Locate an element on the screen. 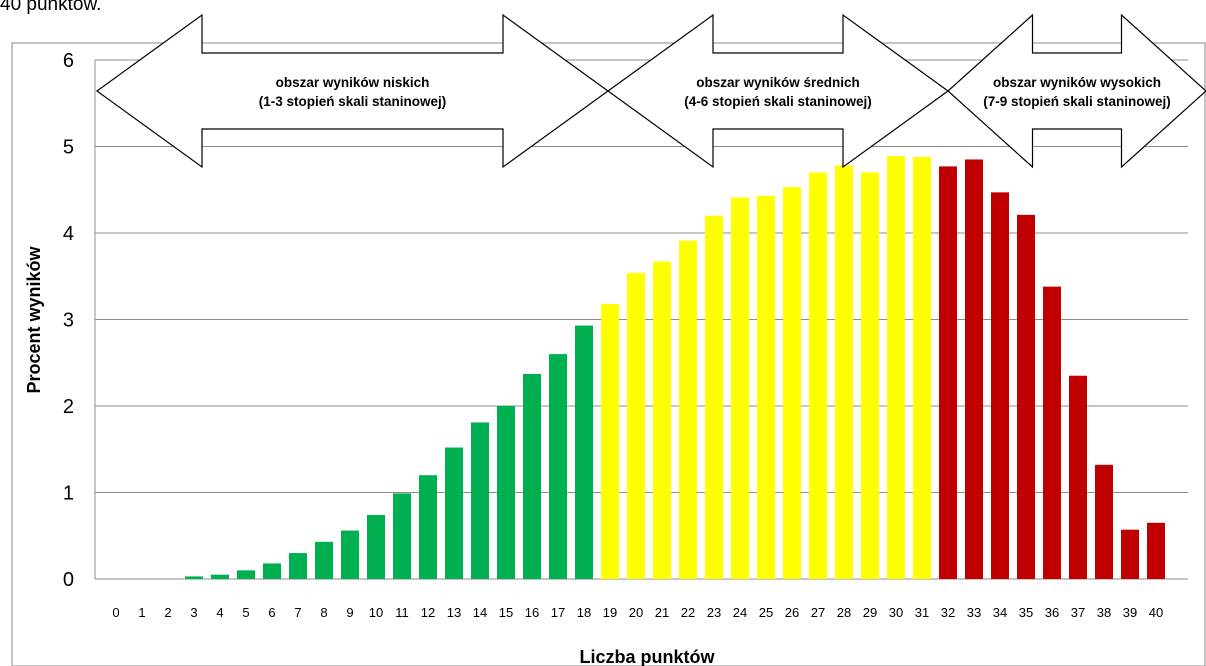  band-label-range: (7-9 stopień skali staninowej) is located at coordinates (1077, 101).